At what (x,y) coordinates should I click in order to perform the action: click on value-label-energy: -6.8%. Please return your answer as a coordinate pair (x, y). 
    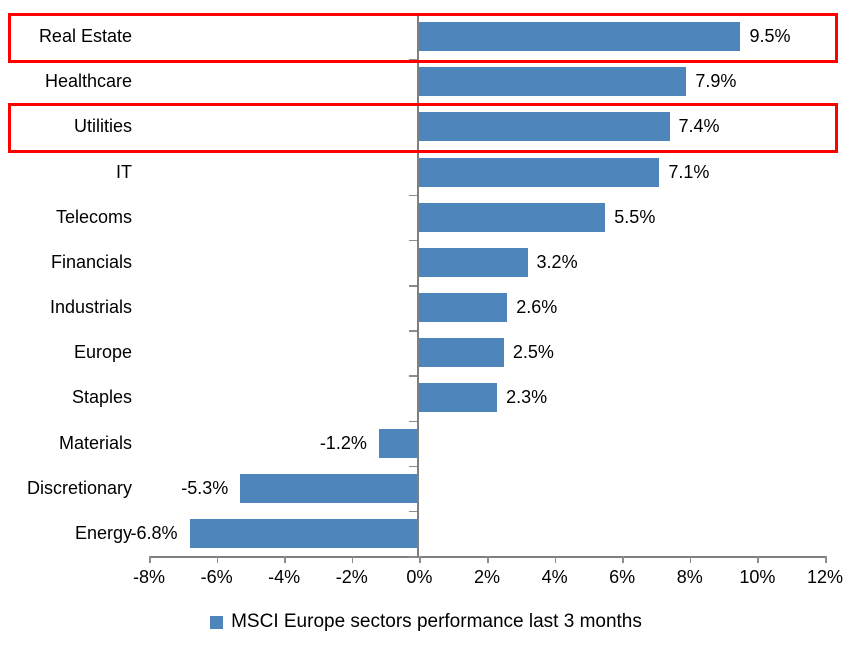
    Looking at the image, I should click on (154, 532).